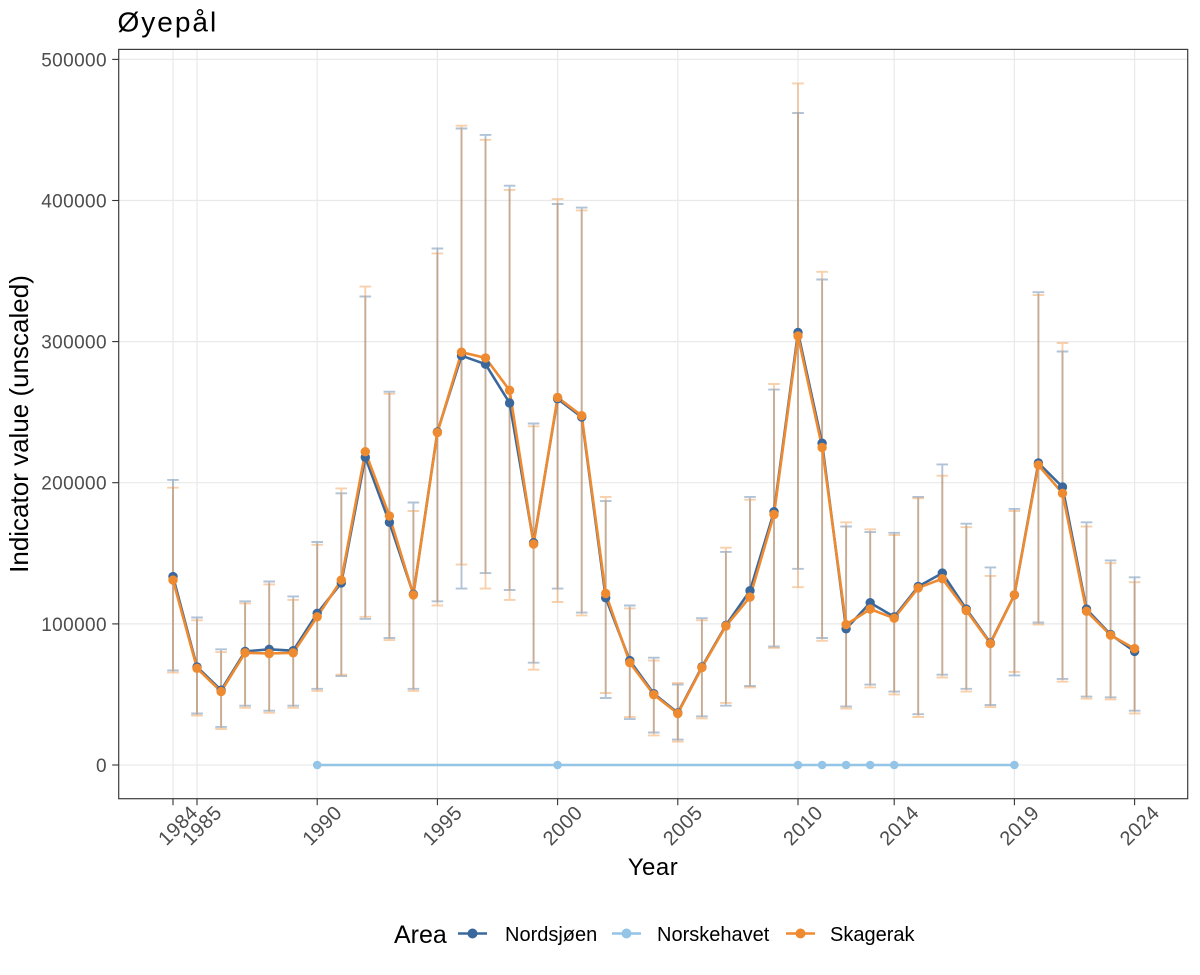  What do you see at coordinates (74, 201) in the screenshot?
I see `svg-text: 400000` at bounding box center [74, 201].